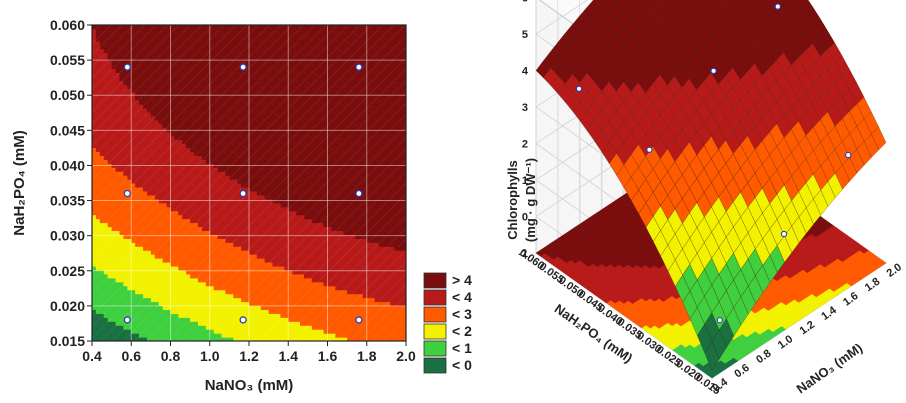  Describe the element at coordinates (328, 356) in the screenshot. I see `x-tick-label: 1.6` at that location.